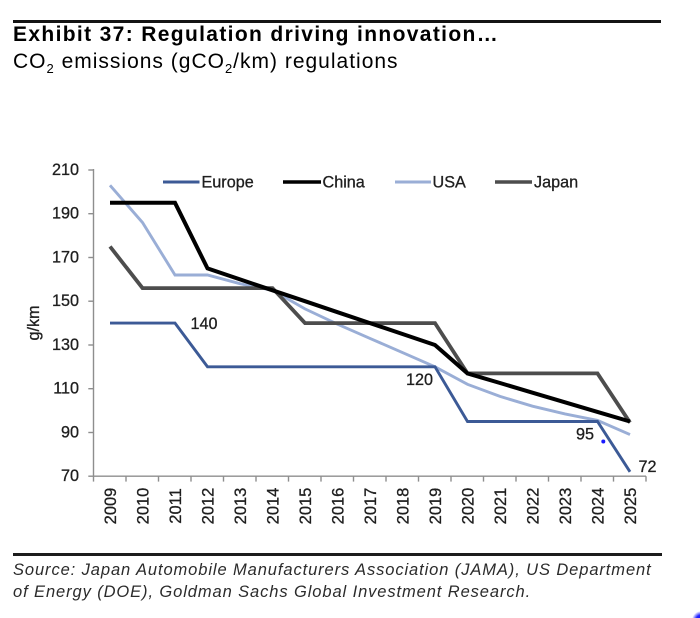 Image resolution: width=700 pixels, height=618 pixels. What do you see at coordinates (419, 380) in the screenshot?
I see `svg-text: 120` at bounding box center [419, 380].